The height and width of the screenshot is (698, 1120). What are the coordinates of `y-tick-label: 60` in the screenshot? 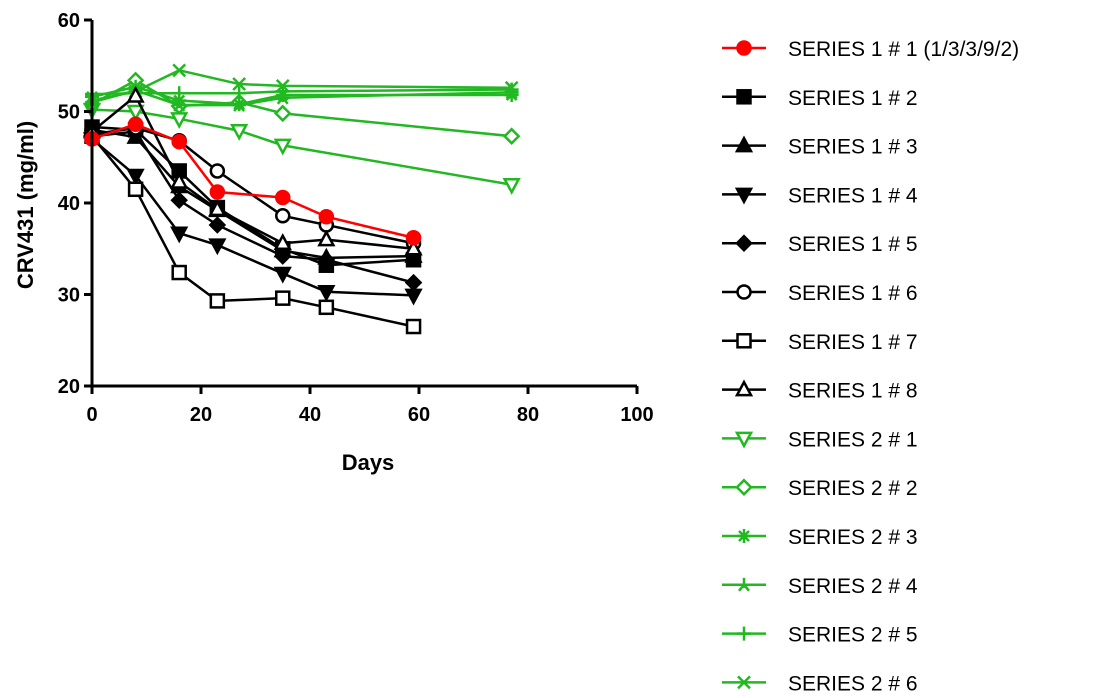 It's located at (69, 21).